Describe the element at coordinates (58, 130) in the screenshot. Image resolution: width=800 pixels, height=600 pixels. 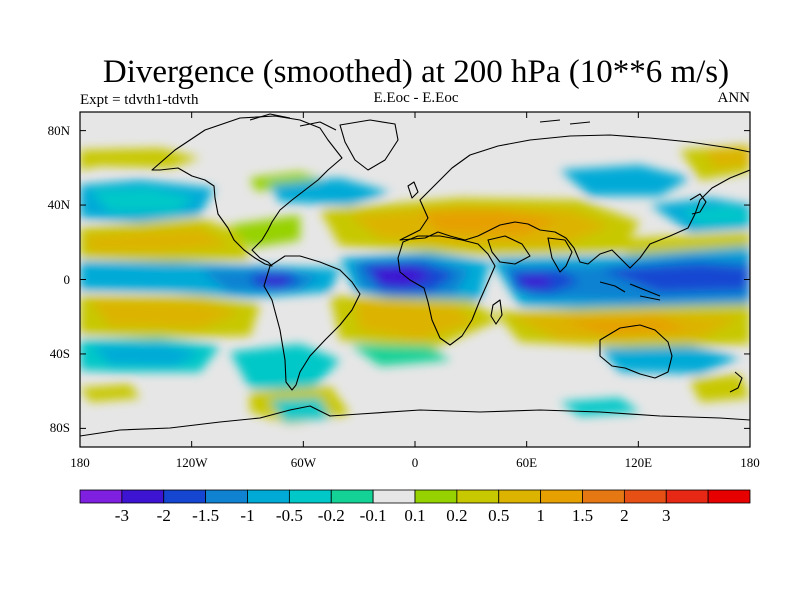
I see `lat-tick-label: 80N` at that location.